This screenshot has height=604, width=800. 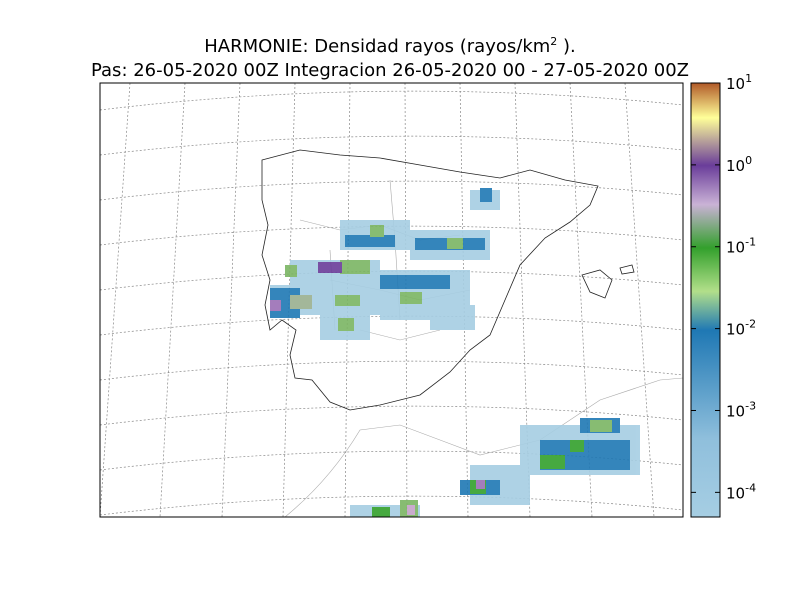 I want to click on colorbar-tick-label: 10⁰, so click(x=739, y=164).